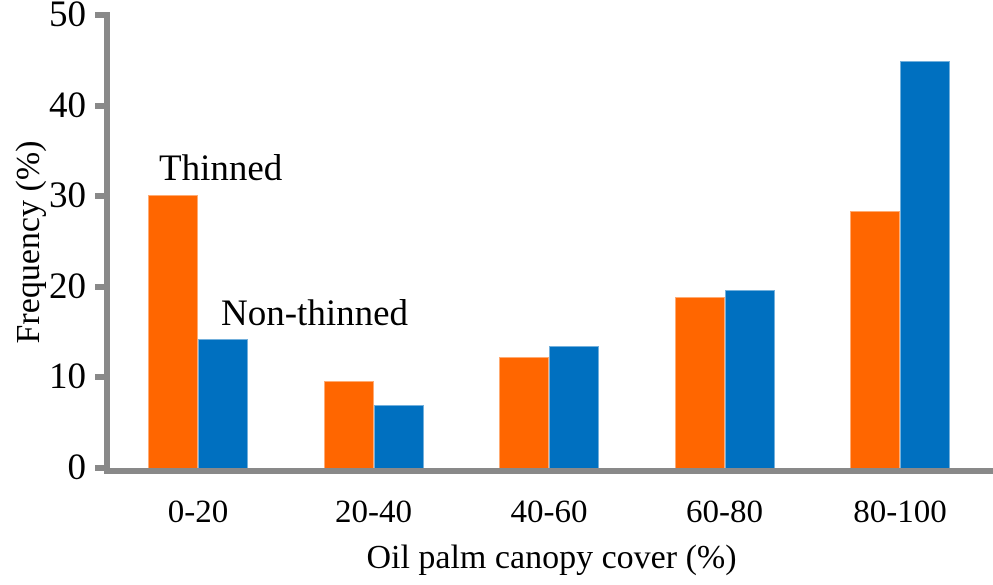 The image size is (993, 585). Describe the element at coordinates (198, 512) in the screenshot. I see `x-tick-label-0-20: 0-20` at that location.